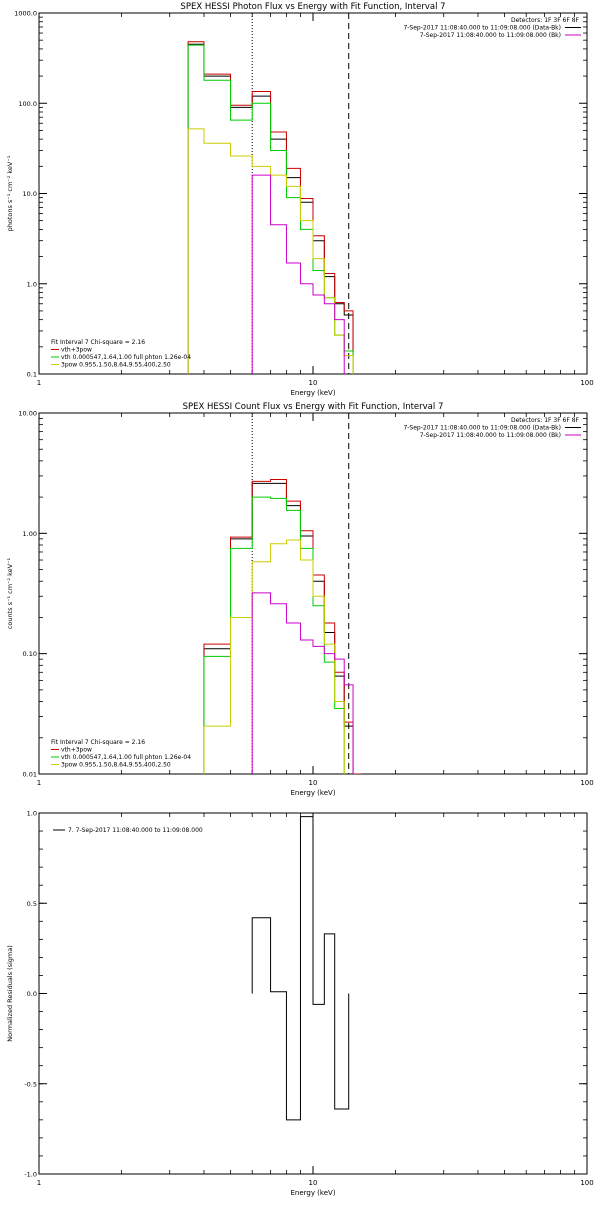  What do you see at coordinates (30, 1175) in the screenshot?
I see `y-tick-label: -1.0` at bounding box center [30, 1175].